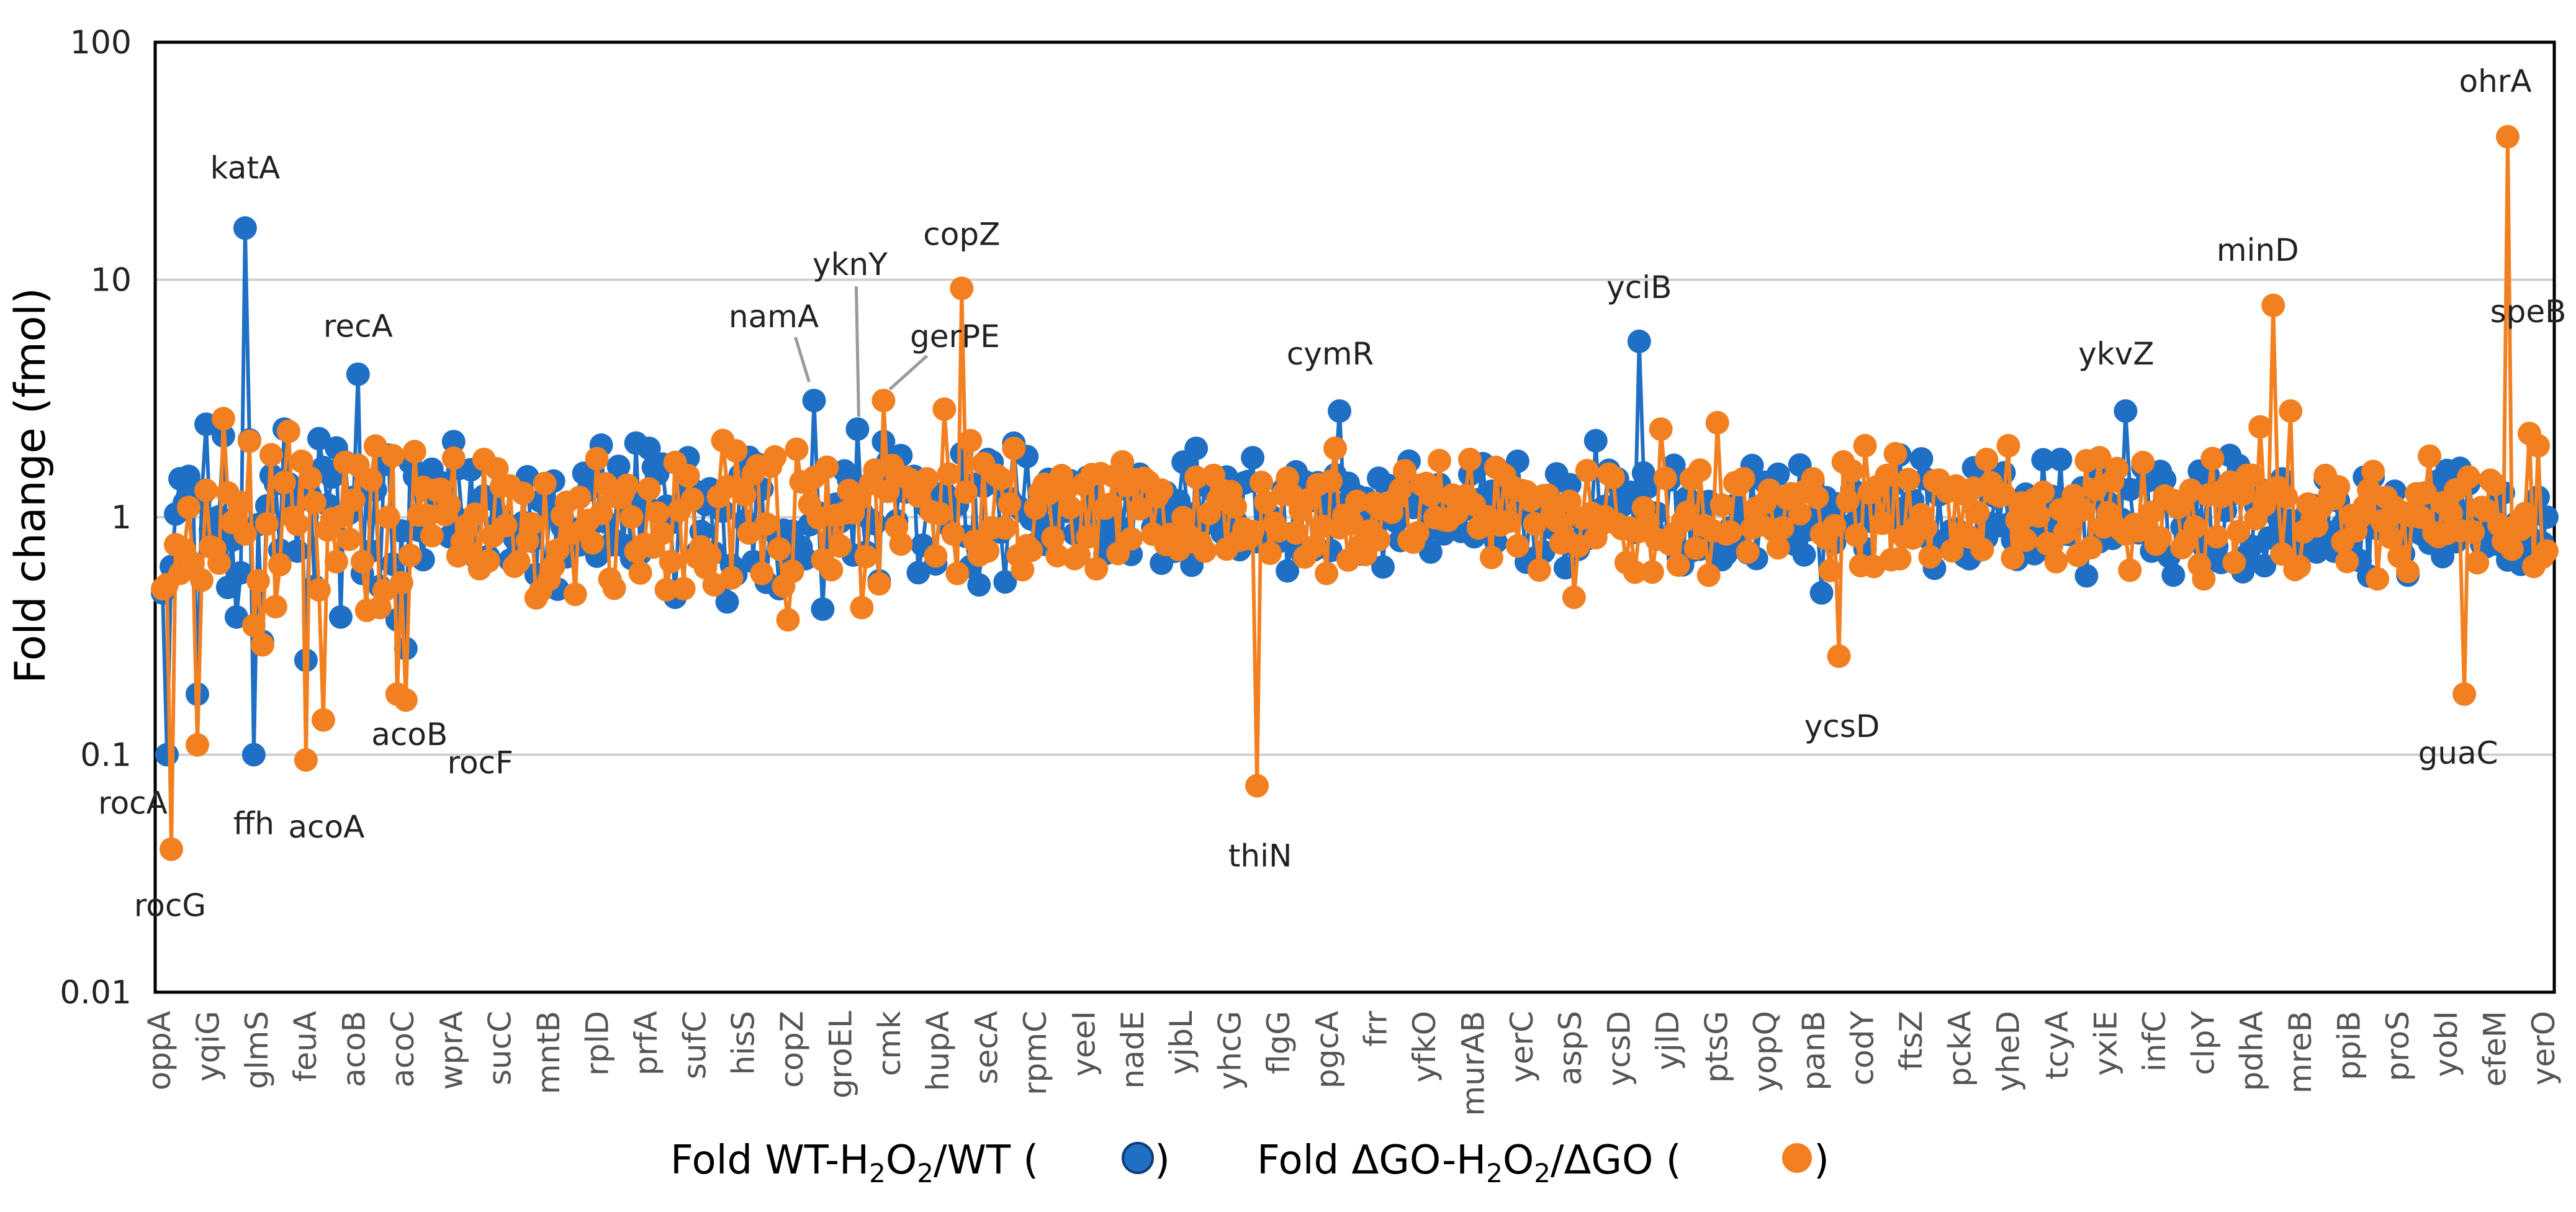  What do you see at coordinates (160, 1050) in the screenshot?
I see `x-tick-label: oppA` at bounding box center [160, 1050].